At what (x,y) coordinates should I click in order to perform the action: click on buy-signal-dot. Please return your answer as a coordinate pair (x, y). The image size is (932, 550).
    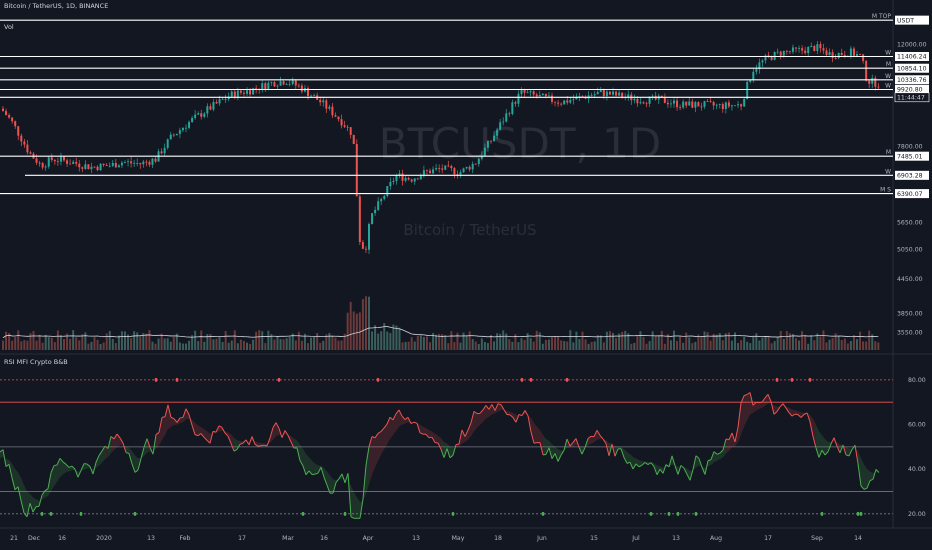
    Looking at the image, I should click on (81, 513).